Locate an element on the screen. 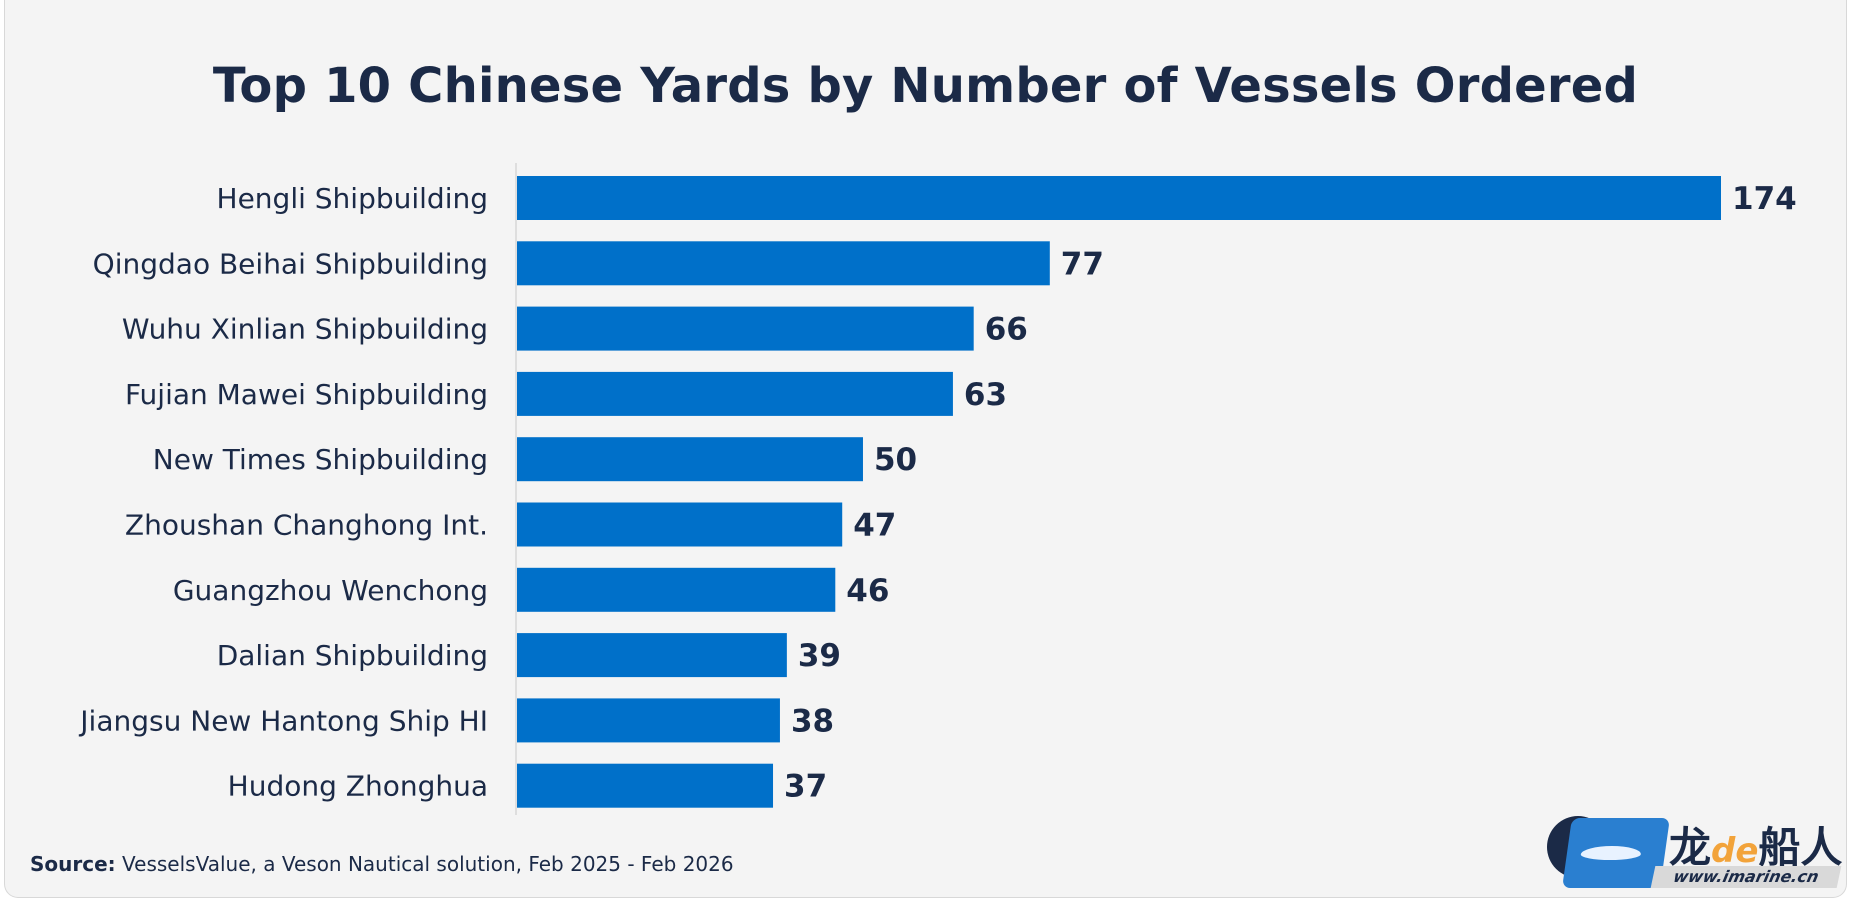  category-label: Hudong Zhonghua is located at coordinates (358, 786).